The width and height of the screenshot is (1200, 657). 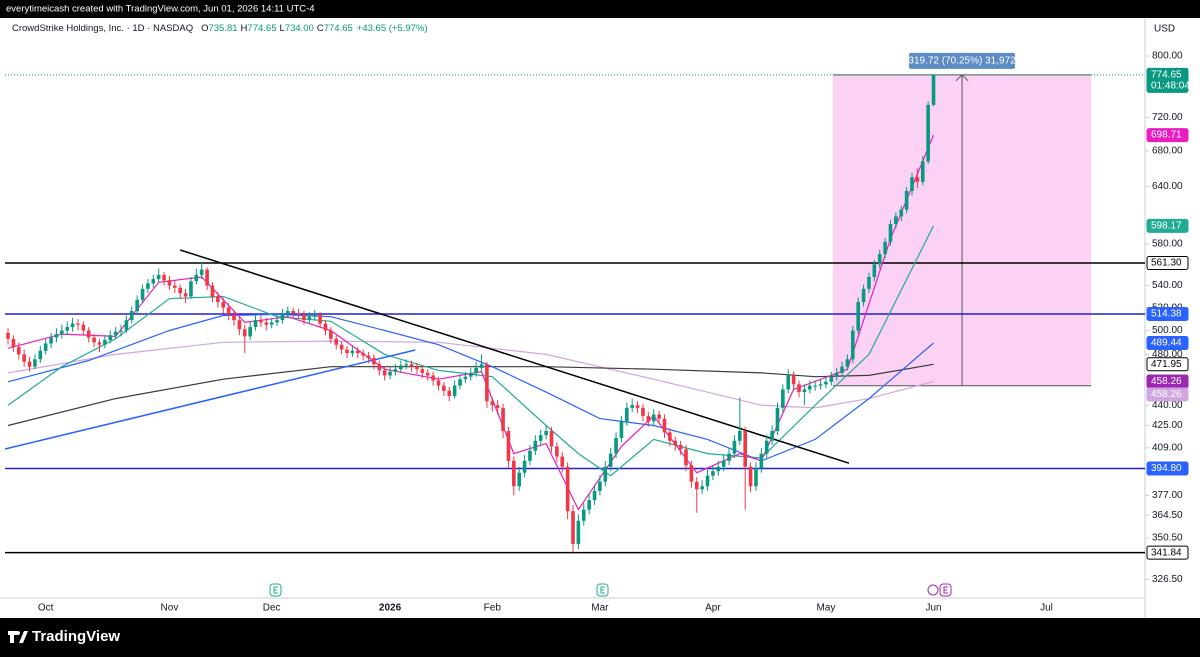 I want to click on y-tick-label: 364.50, so click(x=1167, y=515).